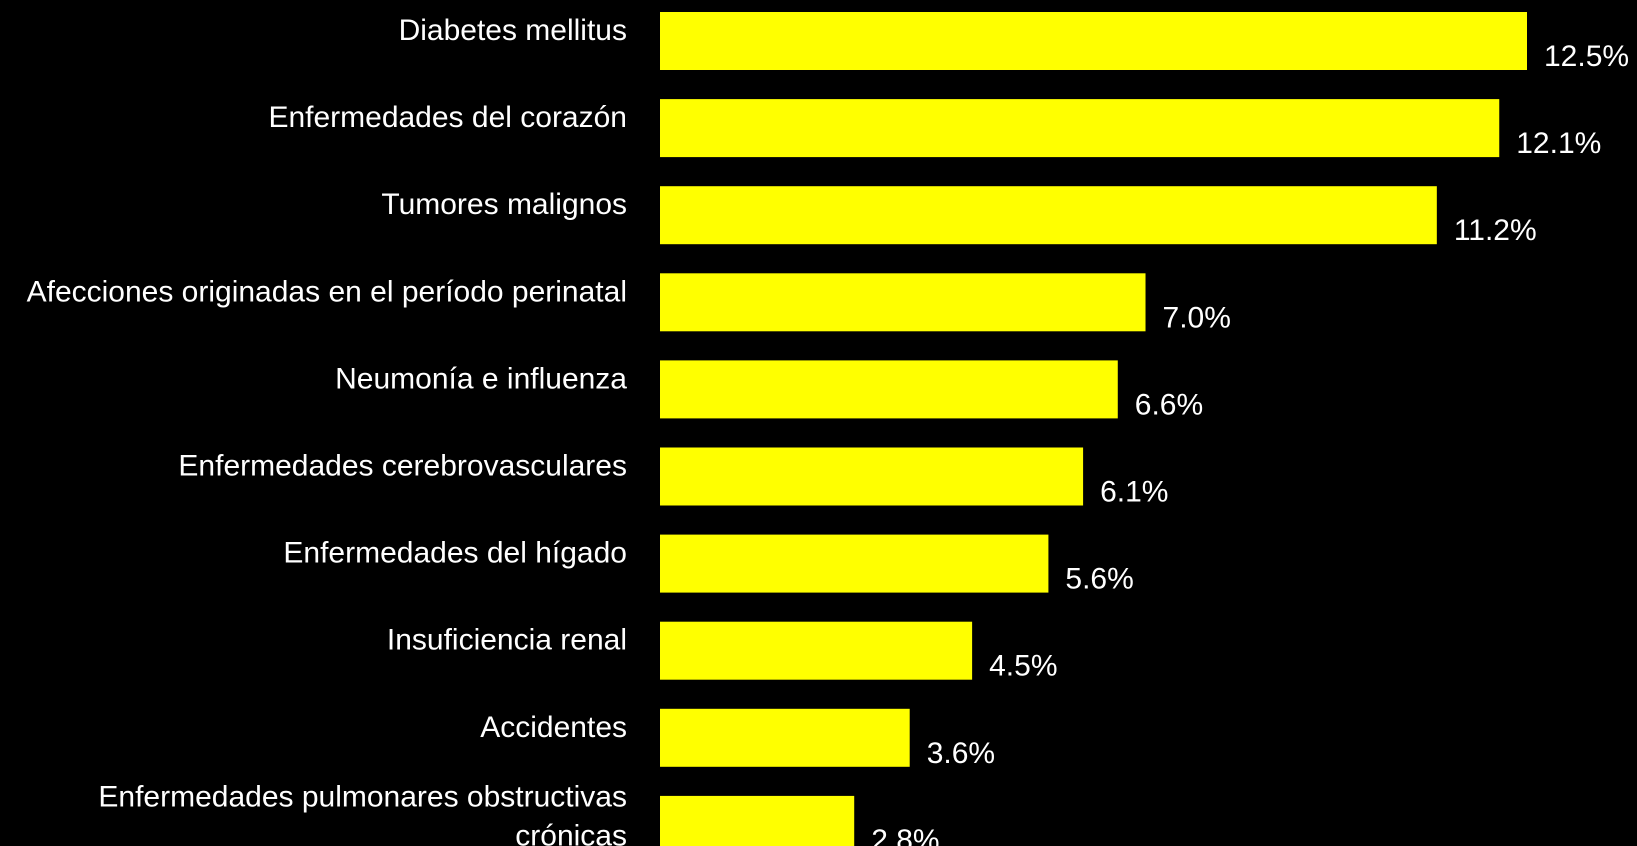  I want to click on category-label-0: Diabetes mellitus, so click(513, 30).